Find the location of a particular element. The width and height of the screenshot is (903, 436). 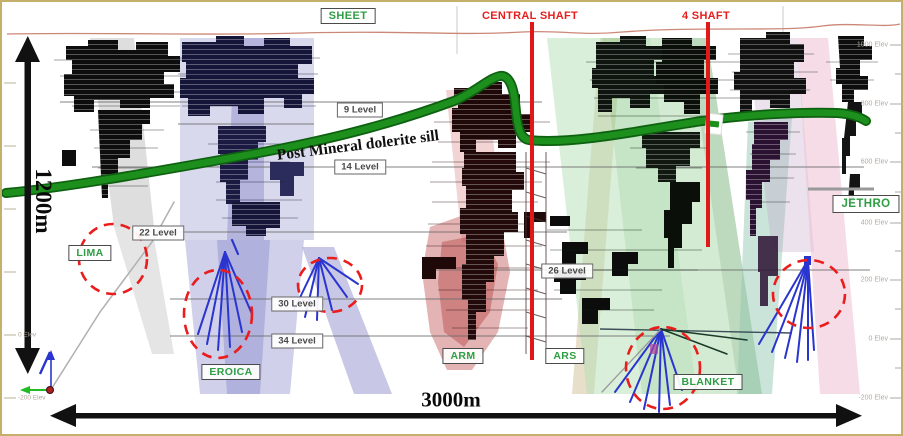

four-shaft-label: 4 SHAFT is located at coordinates (706, 16).